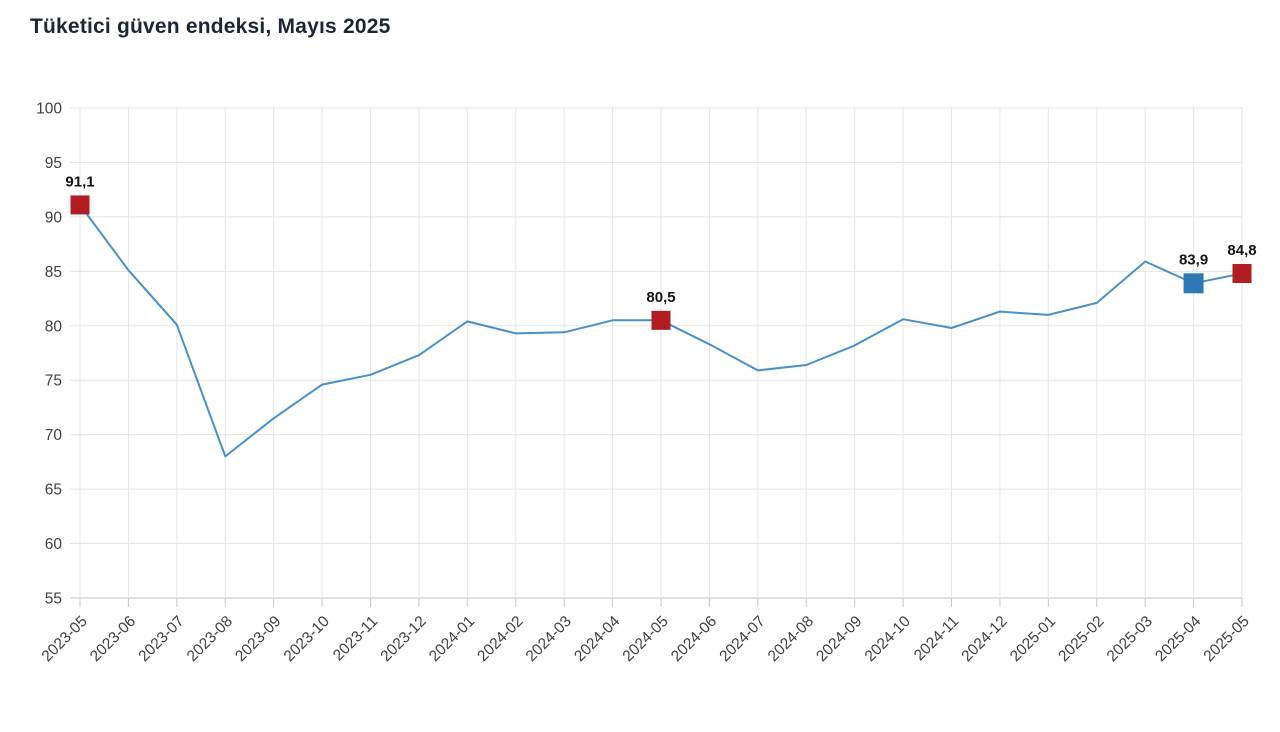 This screenshot has width=1280, height=732. I want to click on y-tick-label: 60, so click(54, 544).